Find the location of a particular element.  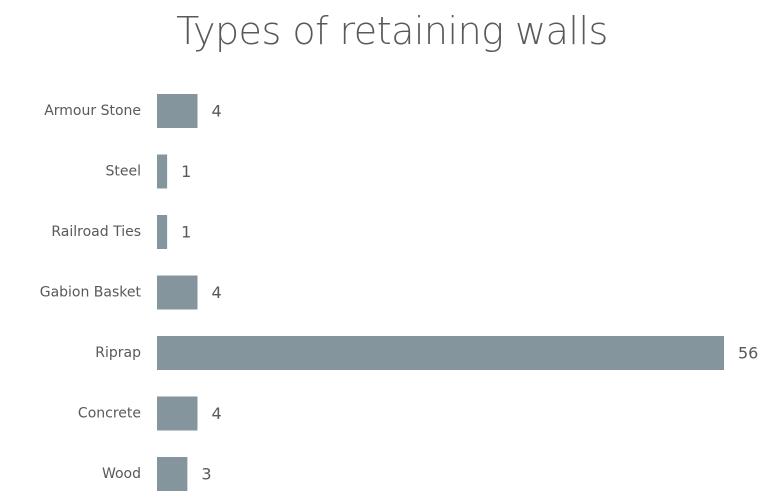

category-label: Steel is located at coordinates (124, 172).